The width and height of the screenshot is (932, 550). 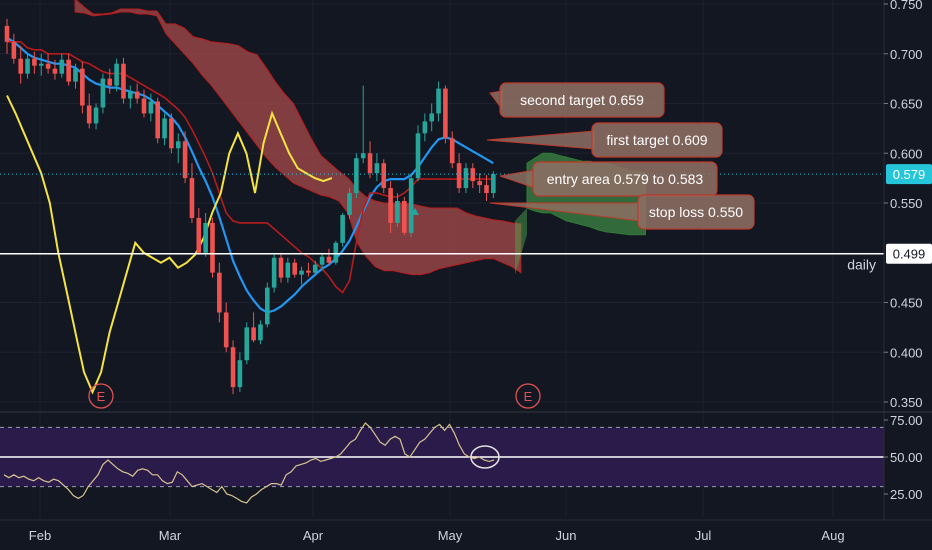 What do you see at coordinates (906, 54) in the screenshot?
I see `y-tick-label: 0.700` at bounding box center [906, 54].